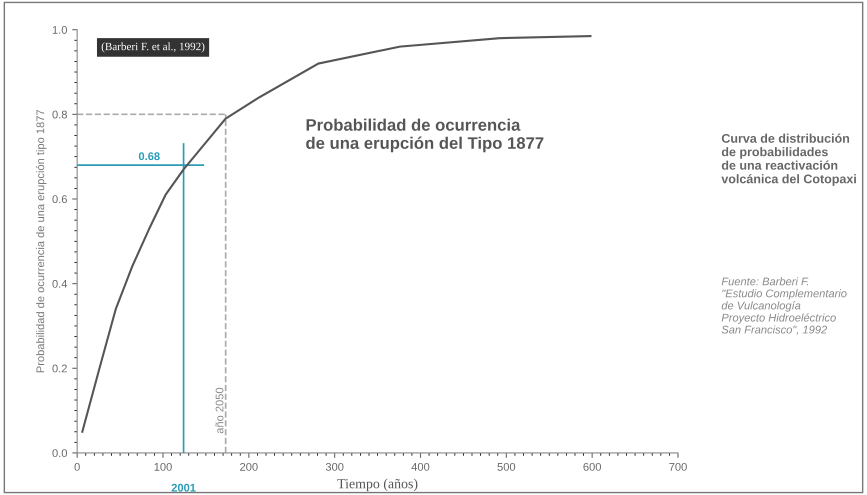 This screenshot has height=495, width=867. I want to click on x-axis-title: Tiempo (años), so click(377, 485).